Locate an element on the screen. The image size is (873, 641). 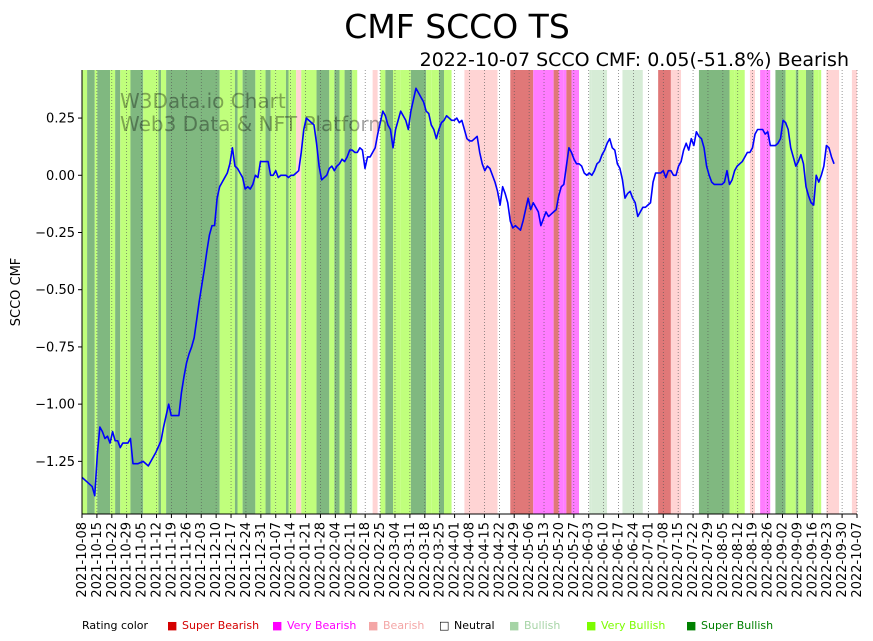
y-tick-label: −1.00 is located at coordinates (55, 405).